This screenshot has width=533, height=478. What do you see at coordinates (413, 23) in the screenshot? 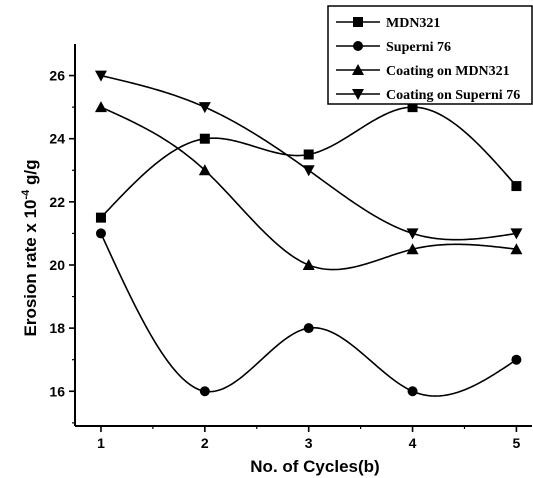
I see `legend-label: MDN321` at bounding box center [413, 23].